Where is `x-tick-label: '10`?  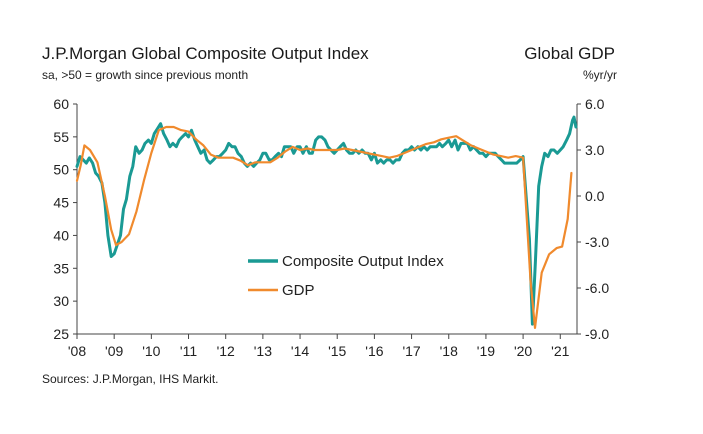
x-tick-label: '10 is located at coordinates (151, 351).